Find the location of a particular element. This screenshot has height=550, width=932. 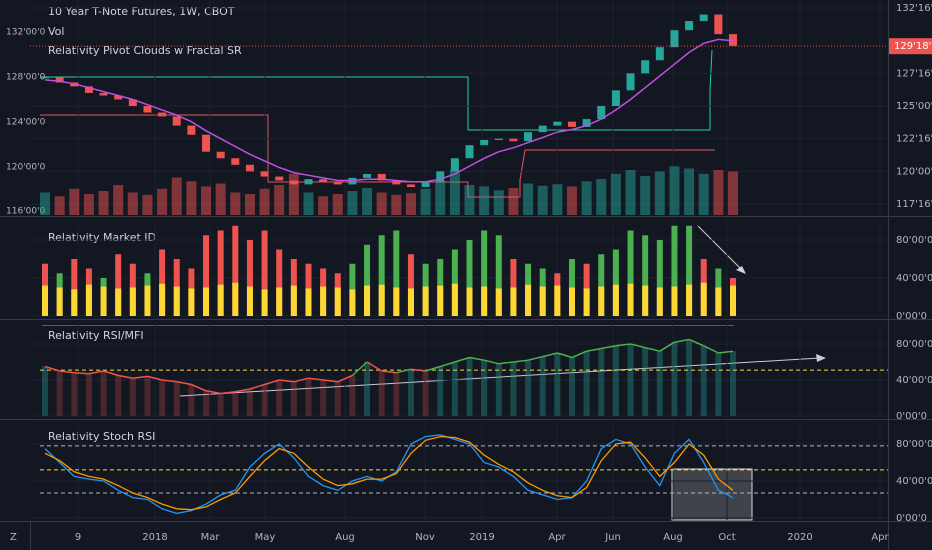

y-tick-label: 40'00'0 is located at coordinates (914, 278).